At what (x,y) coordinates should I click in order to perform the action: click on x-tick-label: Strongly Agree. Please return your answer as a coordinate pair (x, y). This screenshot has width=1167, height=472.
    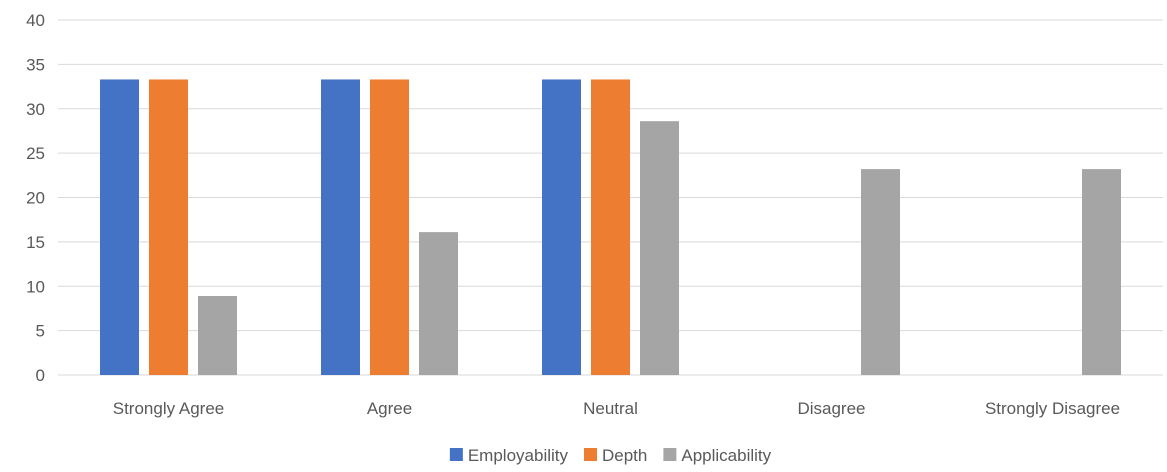
    Looking at the image, I should click on (169, 408).